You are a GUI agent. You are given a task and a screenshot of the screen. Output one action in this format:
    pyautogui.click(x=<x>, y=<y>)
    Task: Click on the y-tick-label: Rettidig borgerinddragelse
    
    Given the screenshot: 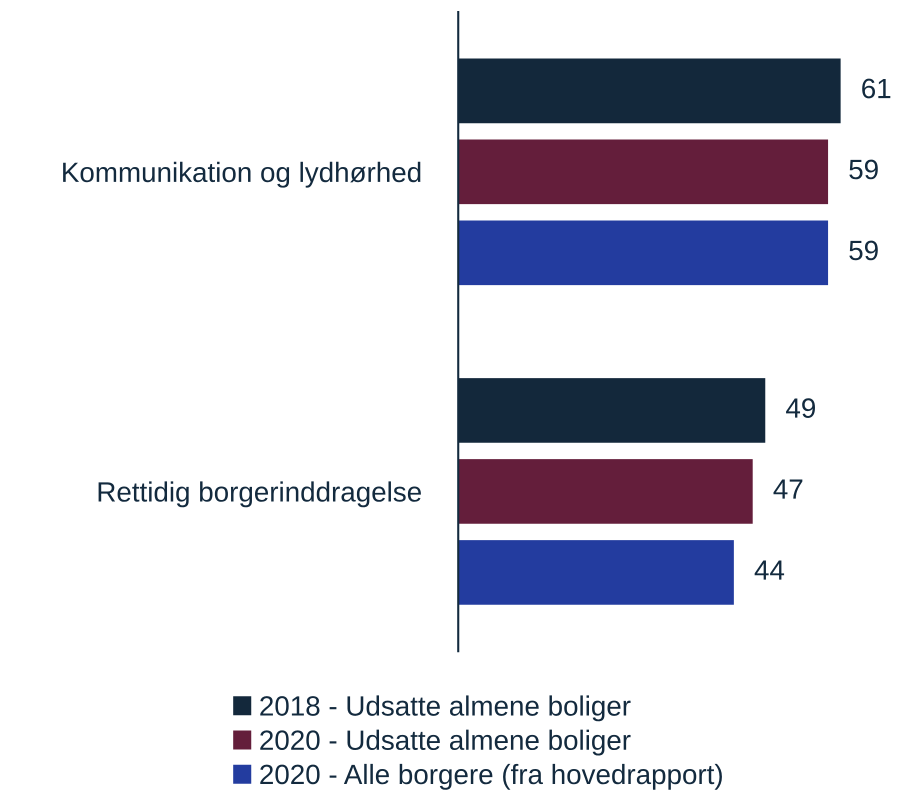 What is the action you would take?
    pyautogui.click(x=259, y=494)
    